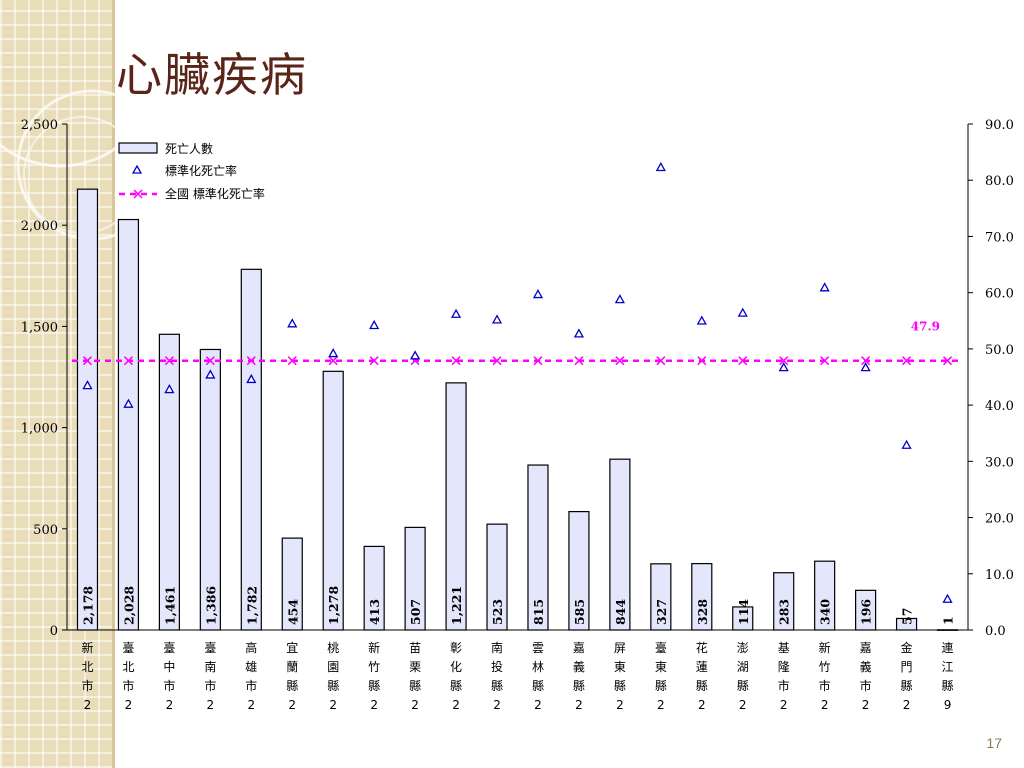 The width and height of the screenshot is (1024, 768). I want to click on bar-value-label: 57, so click(907, 616).